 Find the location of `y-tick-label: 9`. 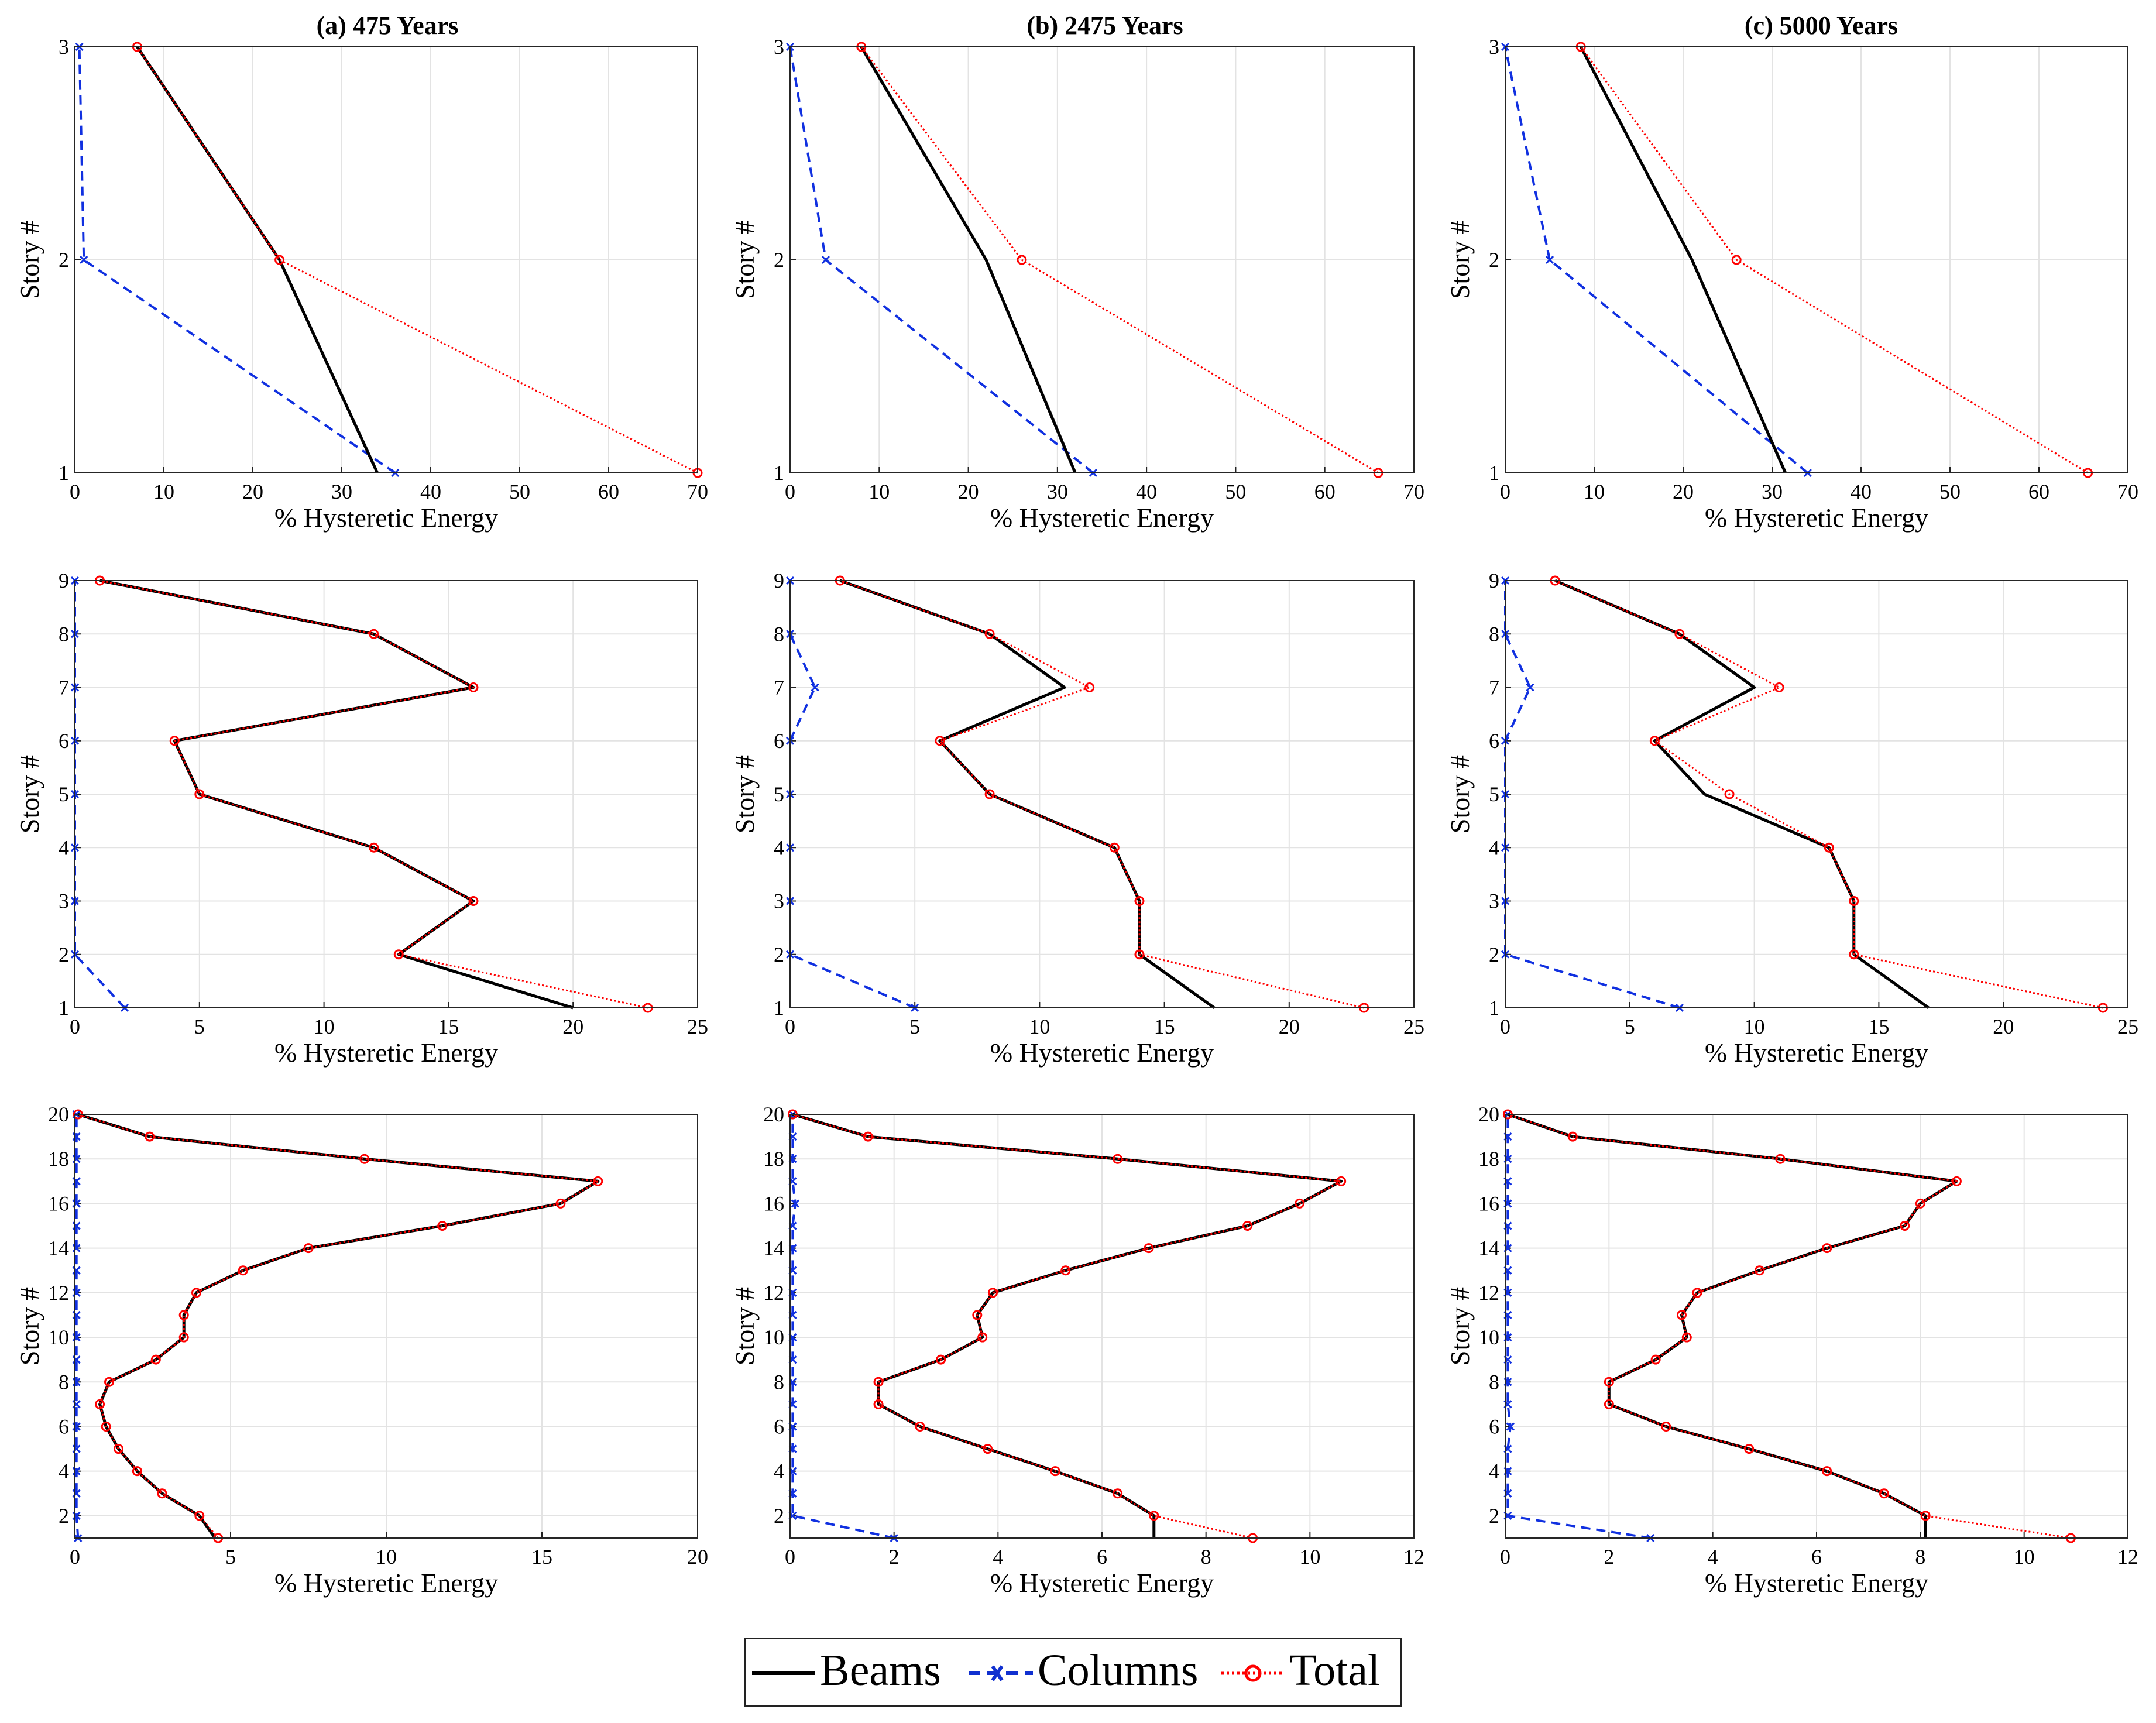

y-tick-label: 9 is located at coordinates (64, 580).